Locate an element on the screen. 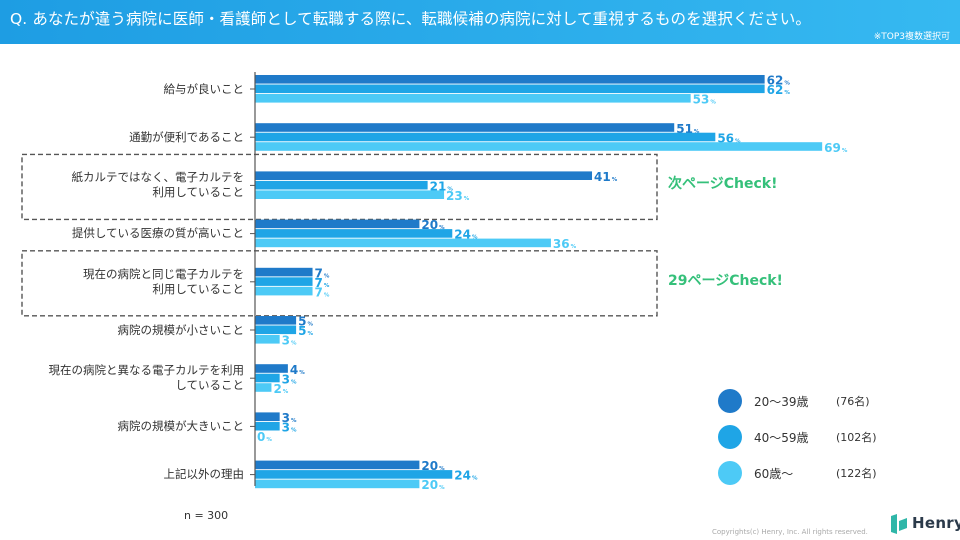 This screenshot has height=540, width=960. category-label-line: 病院の規模が小さいこと is located at coordinates (181, 329).